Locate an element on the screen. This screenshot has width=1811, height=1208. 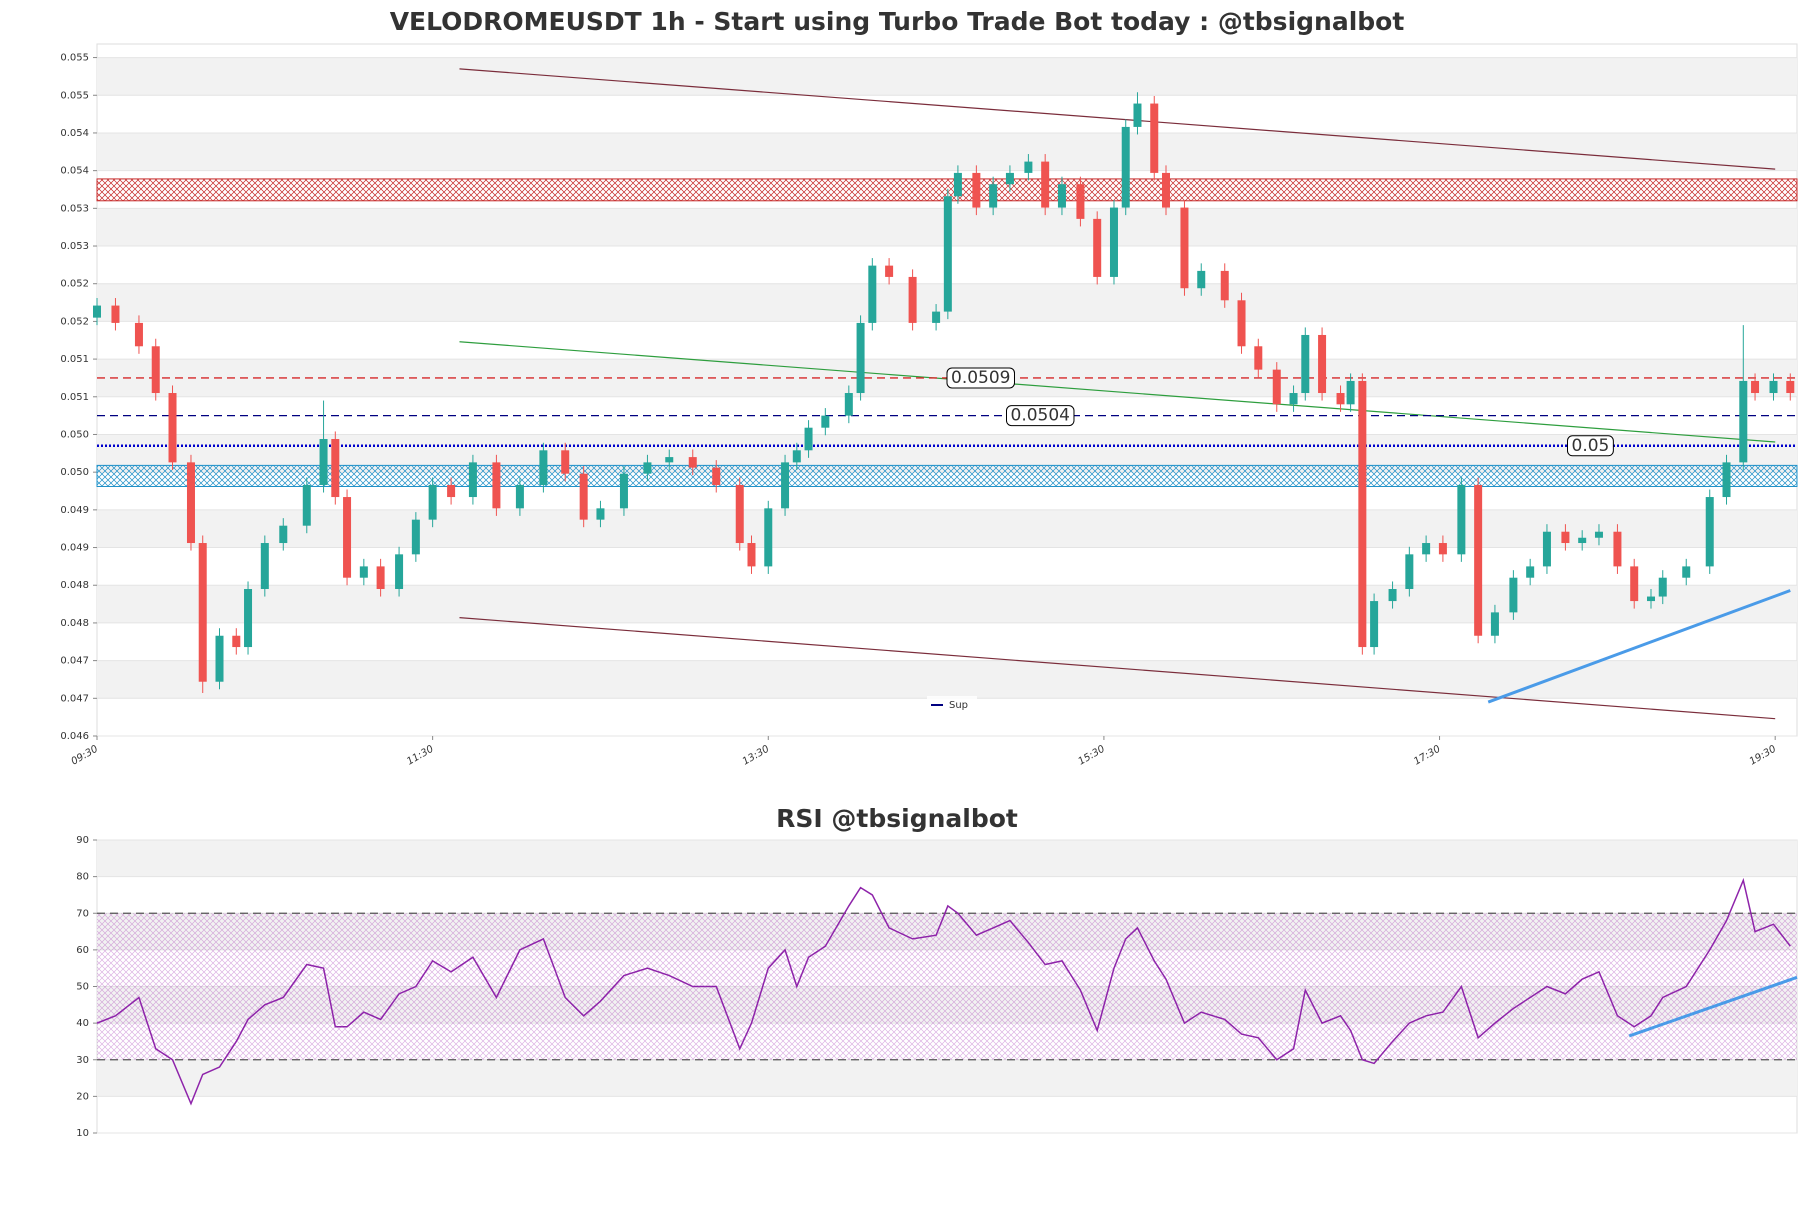
level-label: 0.05 is located at coordinates (1591, 446).